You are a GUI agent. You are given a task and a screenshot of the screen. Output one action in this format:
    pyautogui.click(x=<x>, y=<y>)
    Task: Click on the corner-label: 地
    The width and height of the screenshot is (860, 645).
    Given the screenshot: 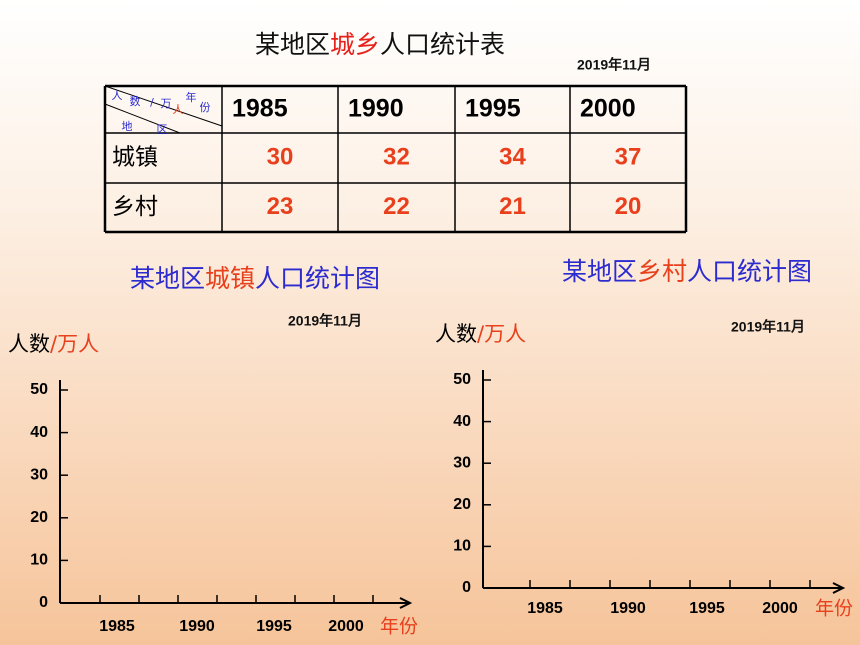 What is the action you would take?
    pyautogui.click(x=127, y=126)
    